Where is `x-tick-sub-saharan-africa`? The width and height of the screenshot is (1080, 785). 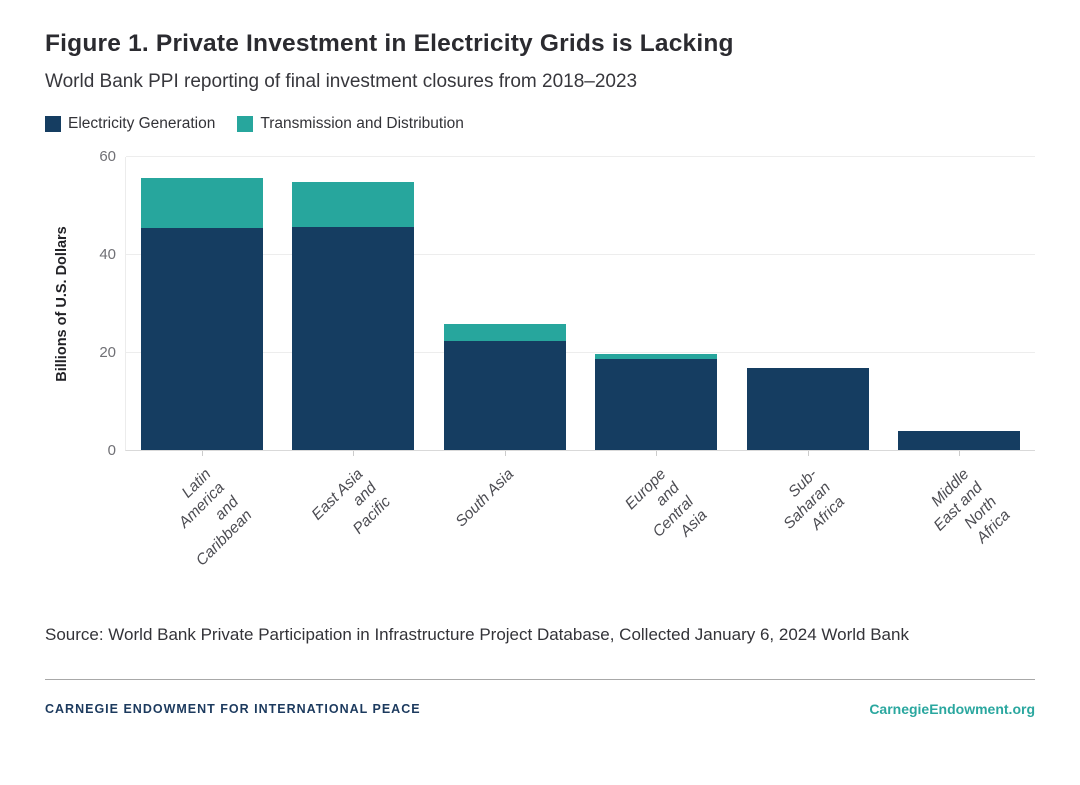
x-tick-sub-saharan-africa is located at coordinates (808, 453).